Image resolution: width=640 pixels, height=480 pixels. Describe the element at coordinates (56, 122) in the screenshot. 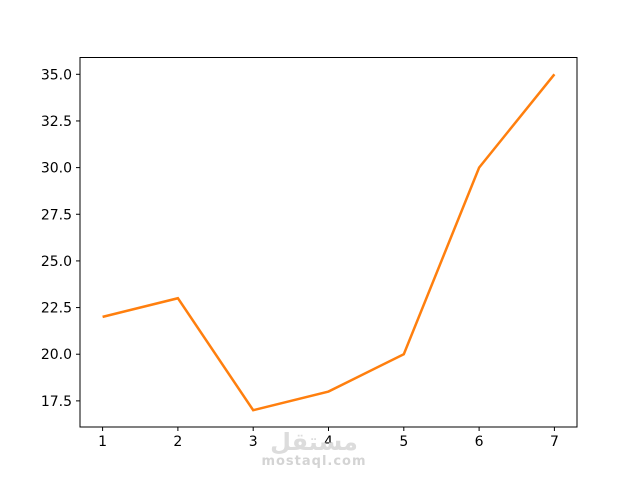

I see `y-tick-label: 32.5` at that location.